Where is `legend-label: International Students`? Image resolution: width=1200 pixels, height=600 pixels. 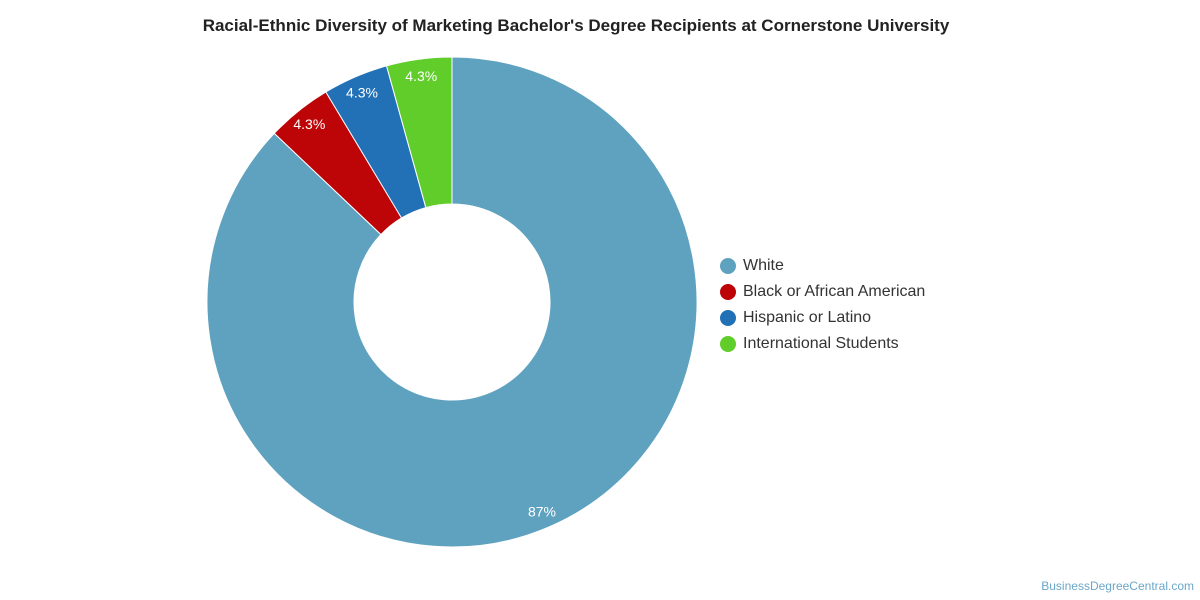
legend-label: International Students is located at coordinates (821, 343).